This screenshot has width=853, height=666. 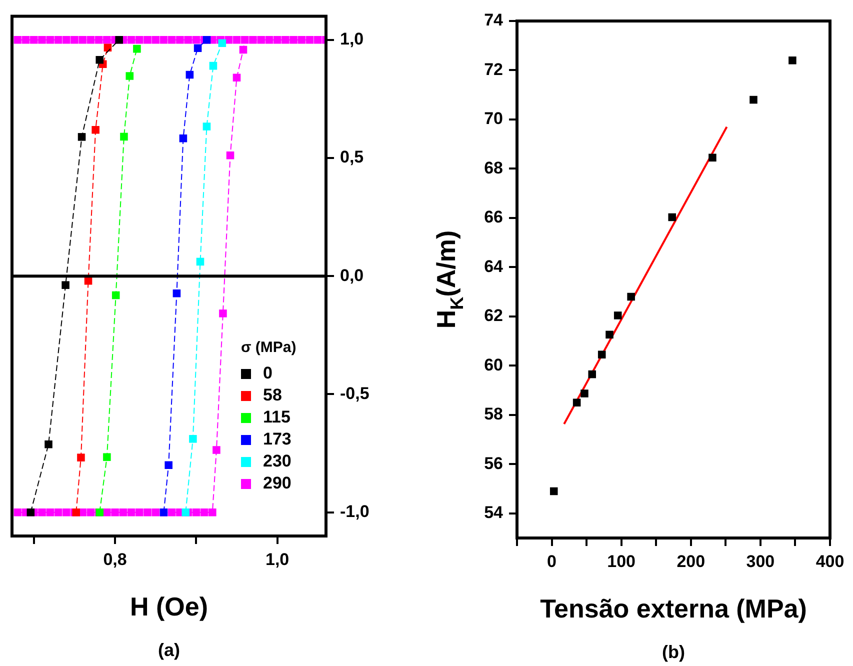 I want to click on legend-label: 173, so click(x=277, y=439).